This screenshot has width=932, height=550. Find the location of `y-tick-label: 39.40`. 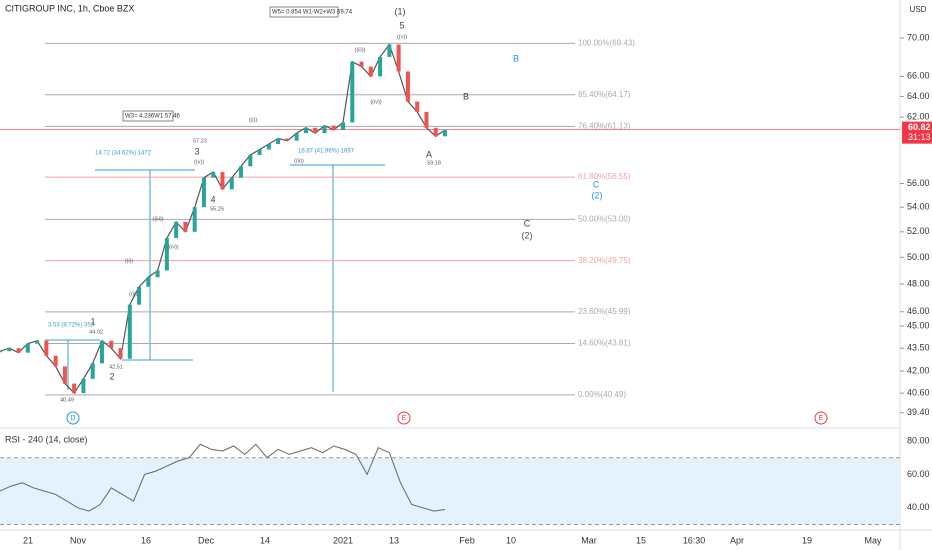

y-tick-label: 39.40 is located at coordinates (918, 412).